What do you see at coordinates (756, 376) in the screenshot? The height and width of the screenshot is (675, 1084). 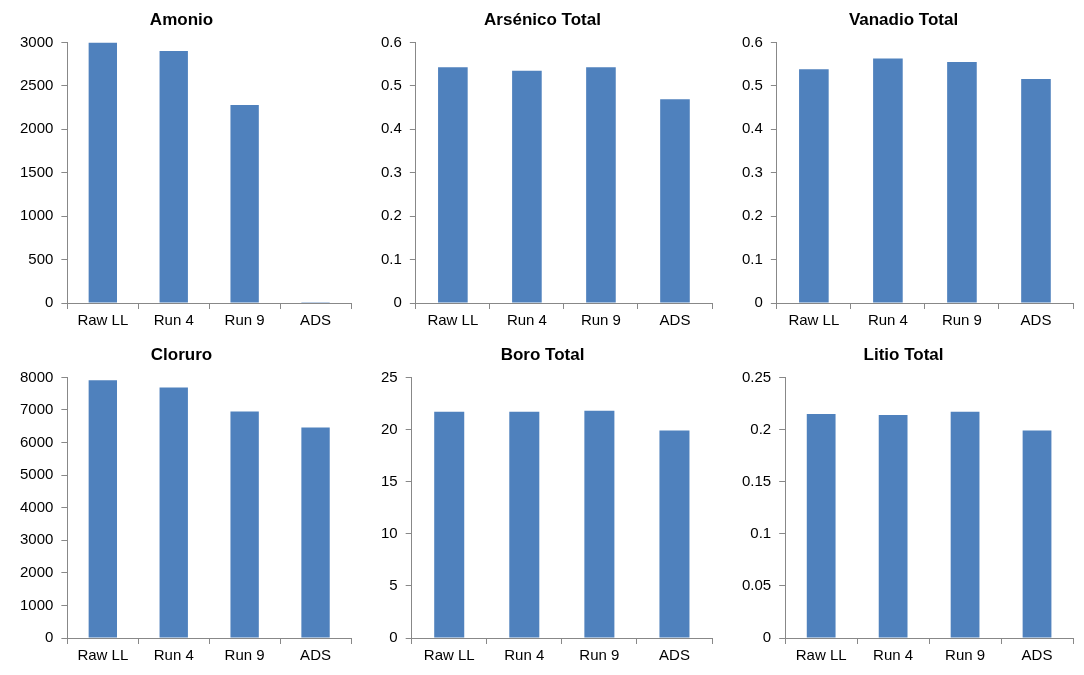 I see `y-tick-label: 0.25` at bounding box center [756, 376].